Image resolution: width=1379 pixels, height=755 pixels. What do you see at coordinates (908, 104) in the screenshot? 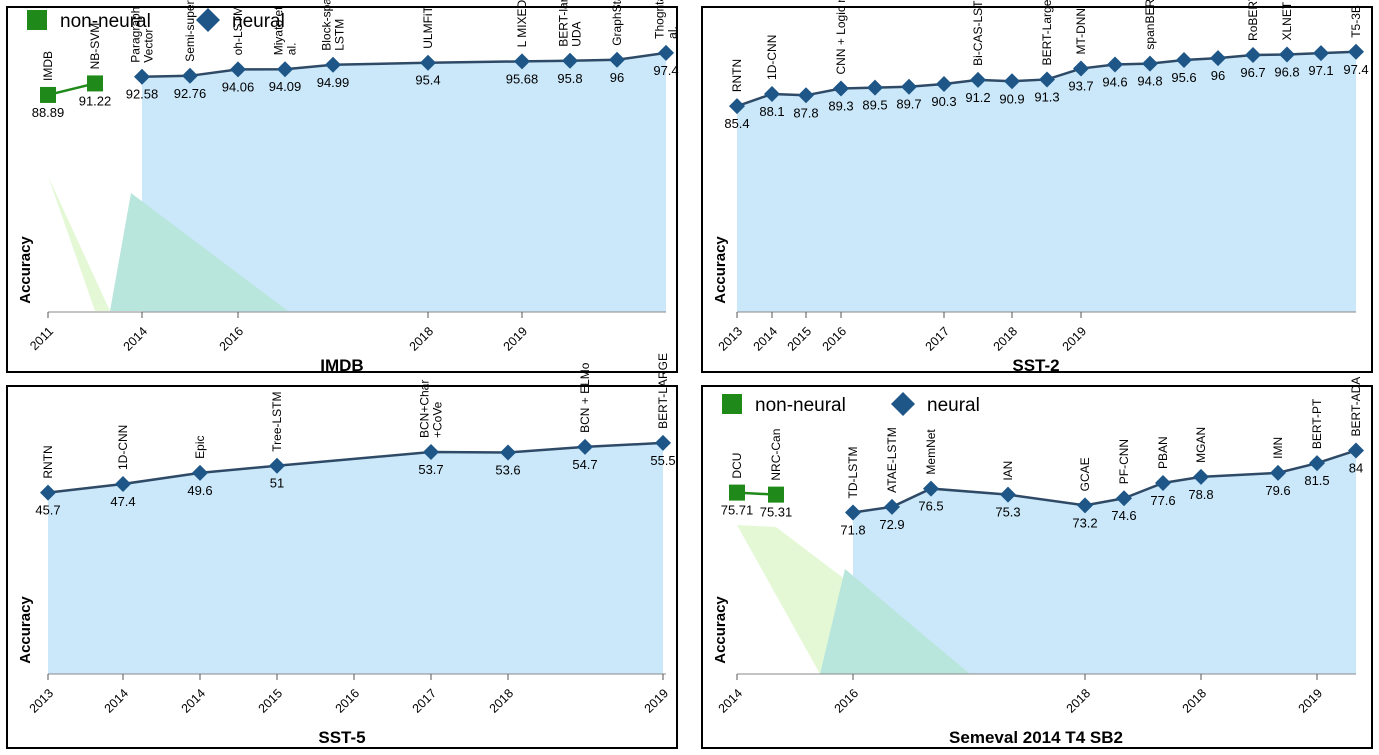
I see `value-label: 89.7` at bounding box center [908, 104].